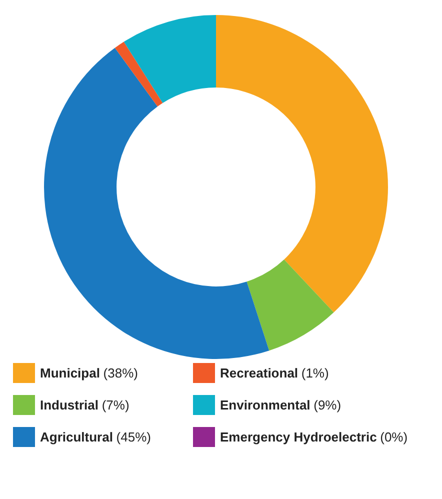 The height and width of the screenshot is (499, 442). I want to click on data-label: (1%), so click(315, 373).